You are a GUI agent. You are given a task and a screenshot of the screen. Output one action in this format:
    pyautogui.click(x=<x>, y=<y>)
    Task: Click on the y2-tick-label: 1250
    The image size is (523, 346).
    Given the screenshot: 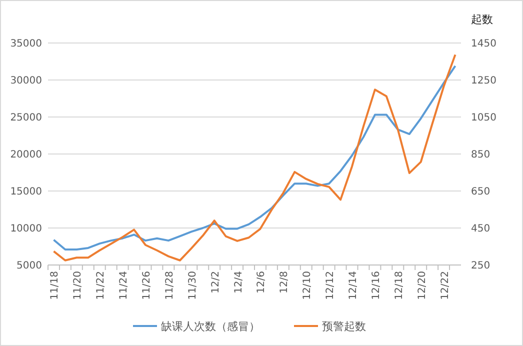 What is the action you would take?
    pyautogui.click(x=483, y=81)
    